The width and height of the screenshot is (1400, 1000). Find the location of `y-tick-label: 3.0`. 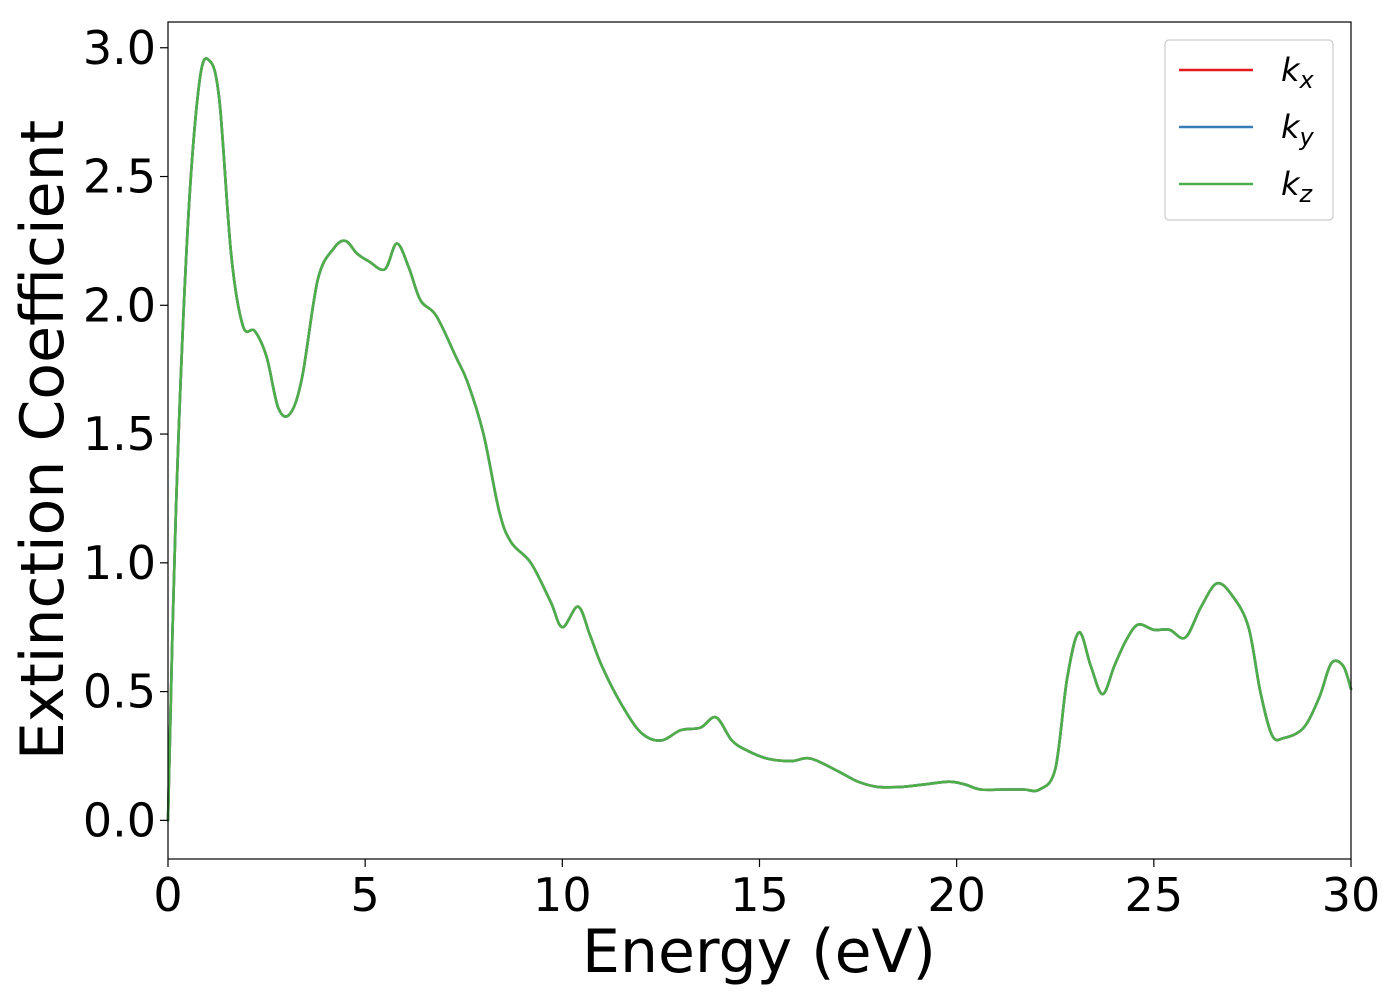

y-tick-label: 3.0 is located at coordinates (119, 48).